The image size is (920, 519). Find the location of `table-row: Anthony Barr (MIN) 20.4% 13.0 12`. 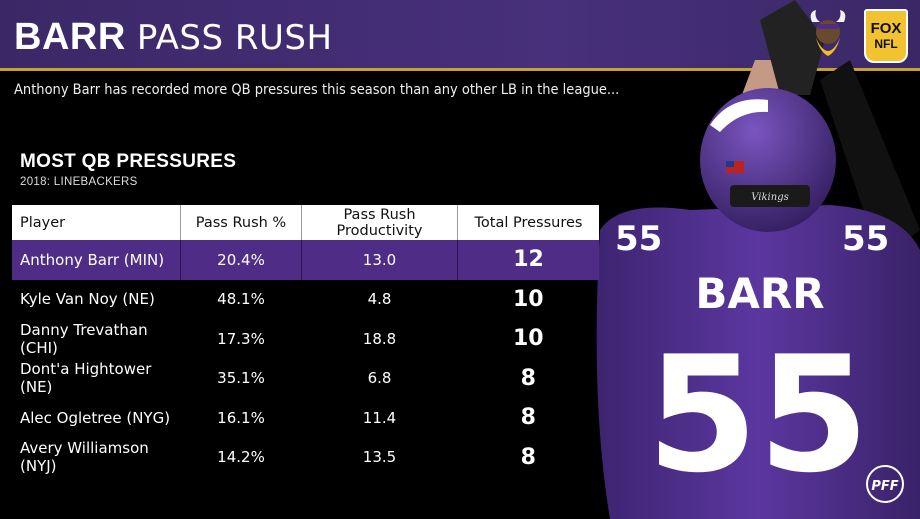

table-row: Anthony Barr (MIN) 20.4% 13.0 12 is located at coordinates (305, 260).